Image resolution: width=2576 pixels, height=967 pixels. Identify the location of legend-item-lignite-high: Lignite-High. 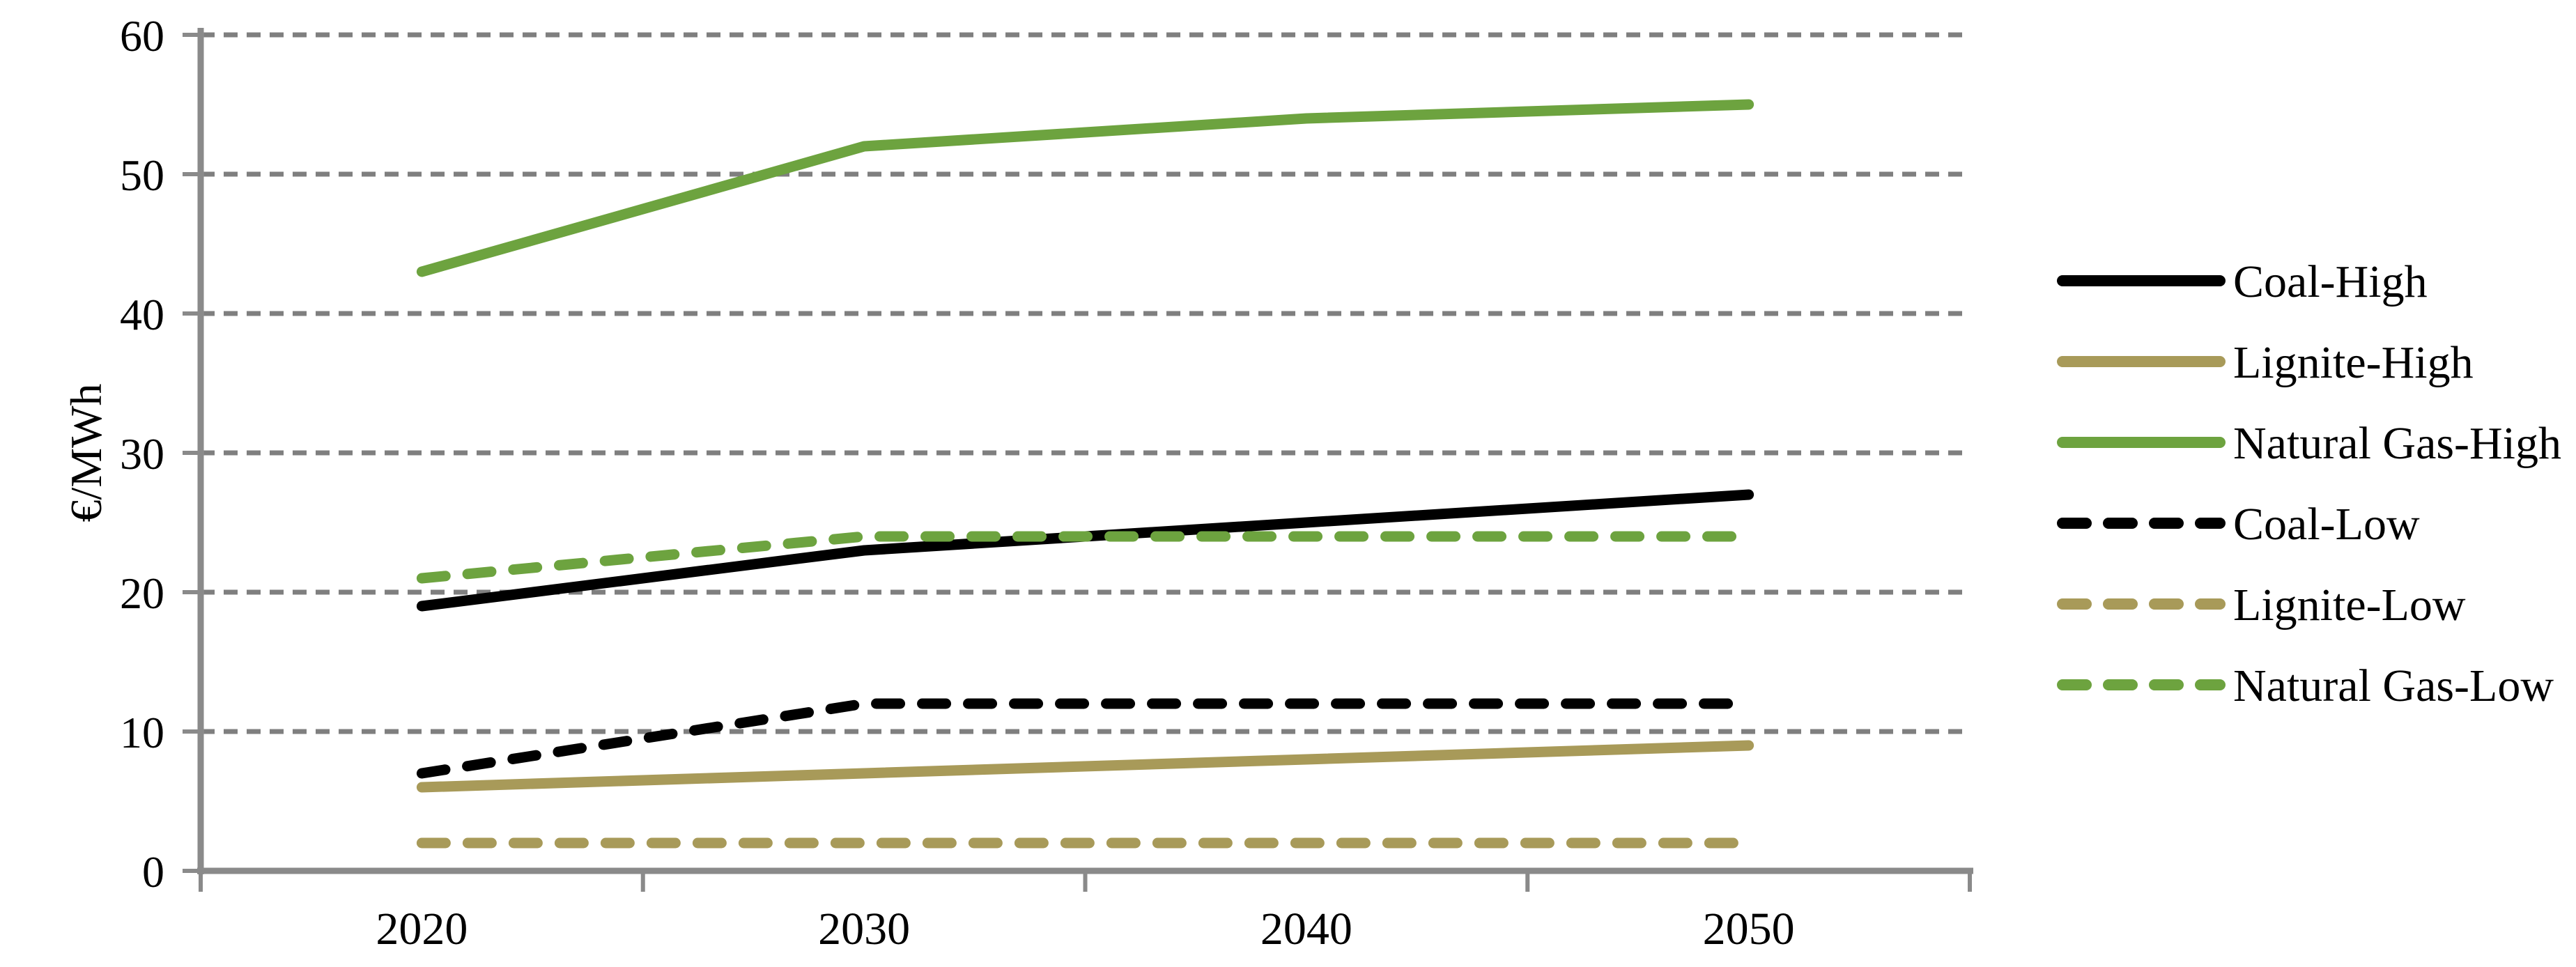
(2265, 362).